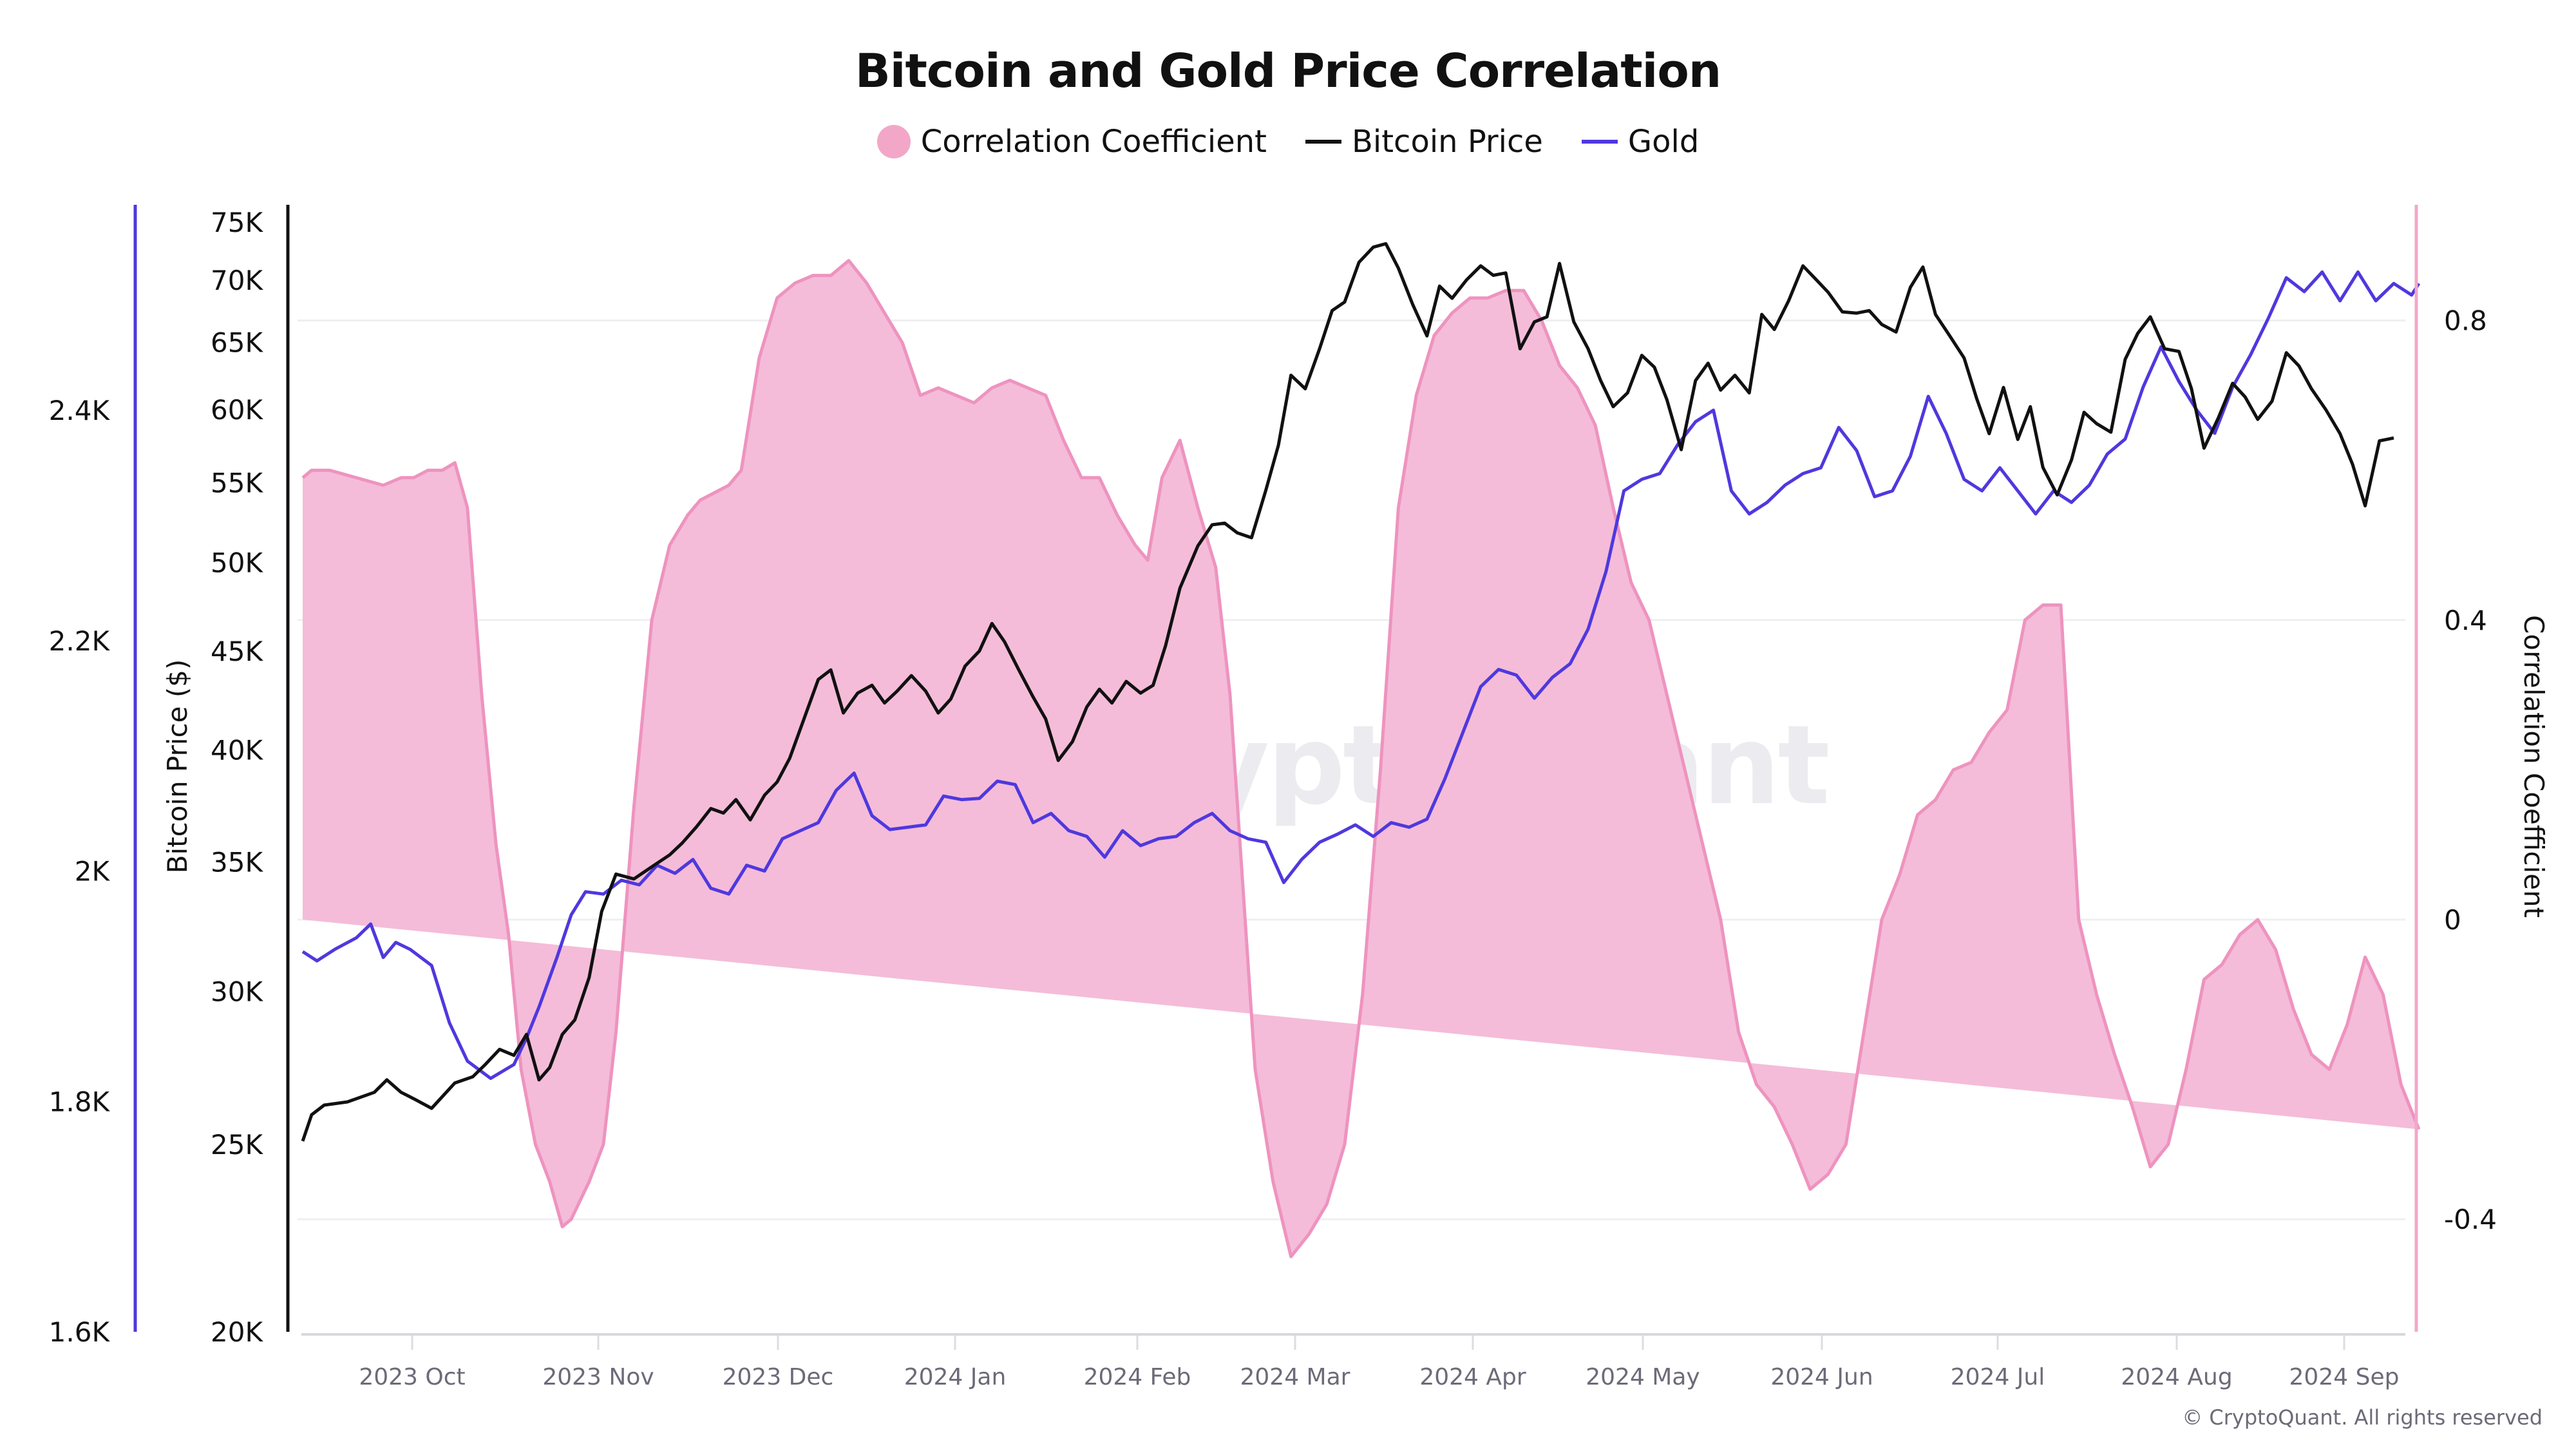 Image resolution: width=2576 pixels, height=1449 pixels. Describe the element at coordinates (2344, 1377) in the screenshot. I see `x-tick-label: 2024 Sep` at that location.